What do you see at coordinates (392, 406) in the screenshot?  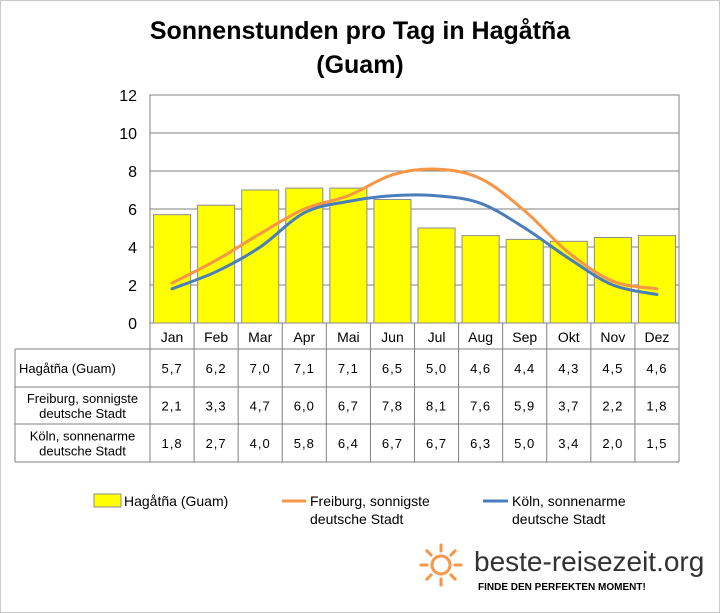 I see `data-label: 7,8` at bounding box center [392, 406].